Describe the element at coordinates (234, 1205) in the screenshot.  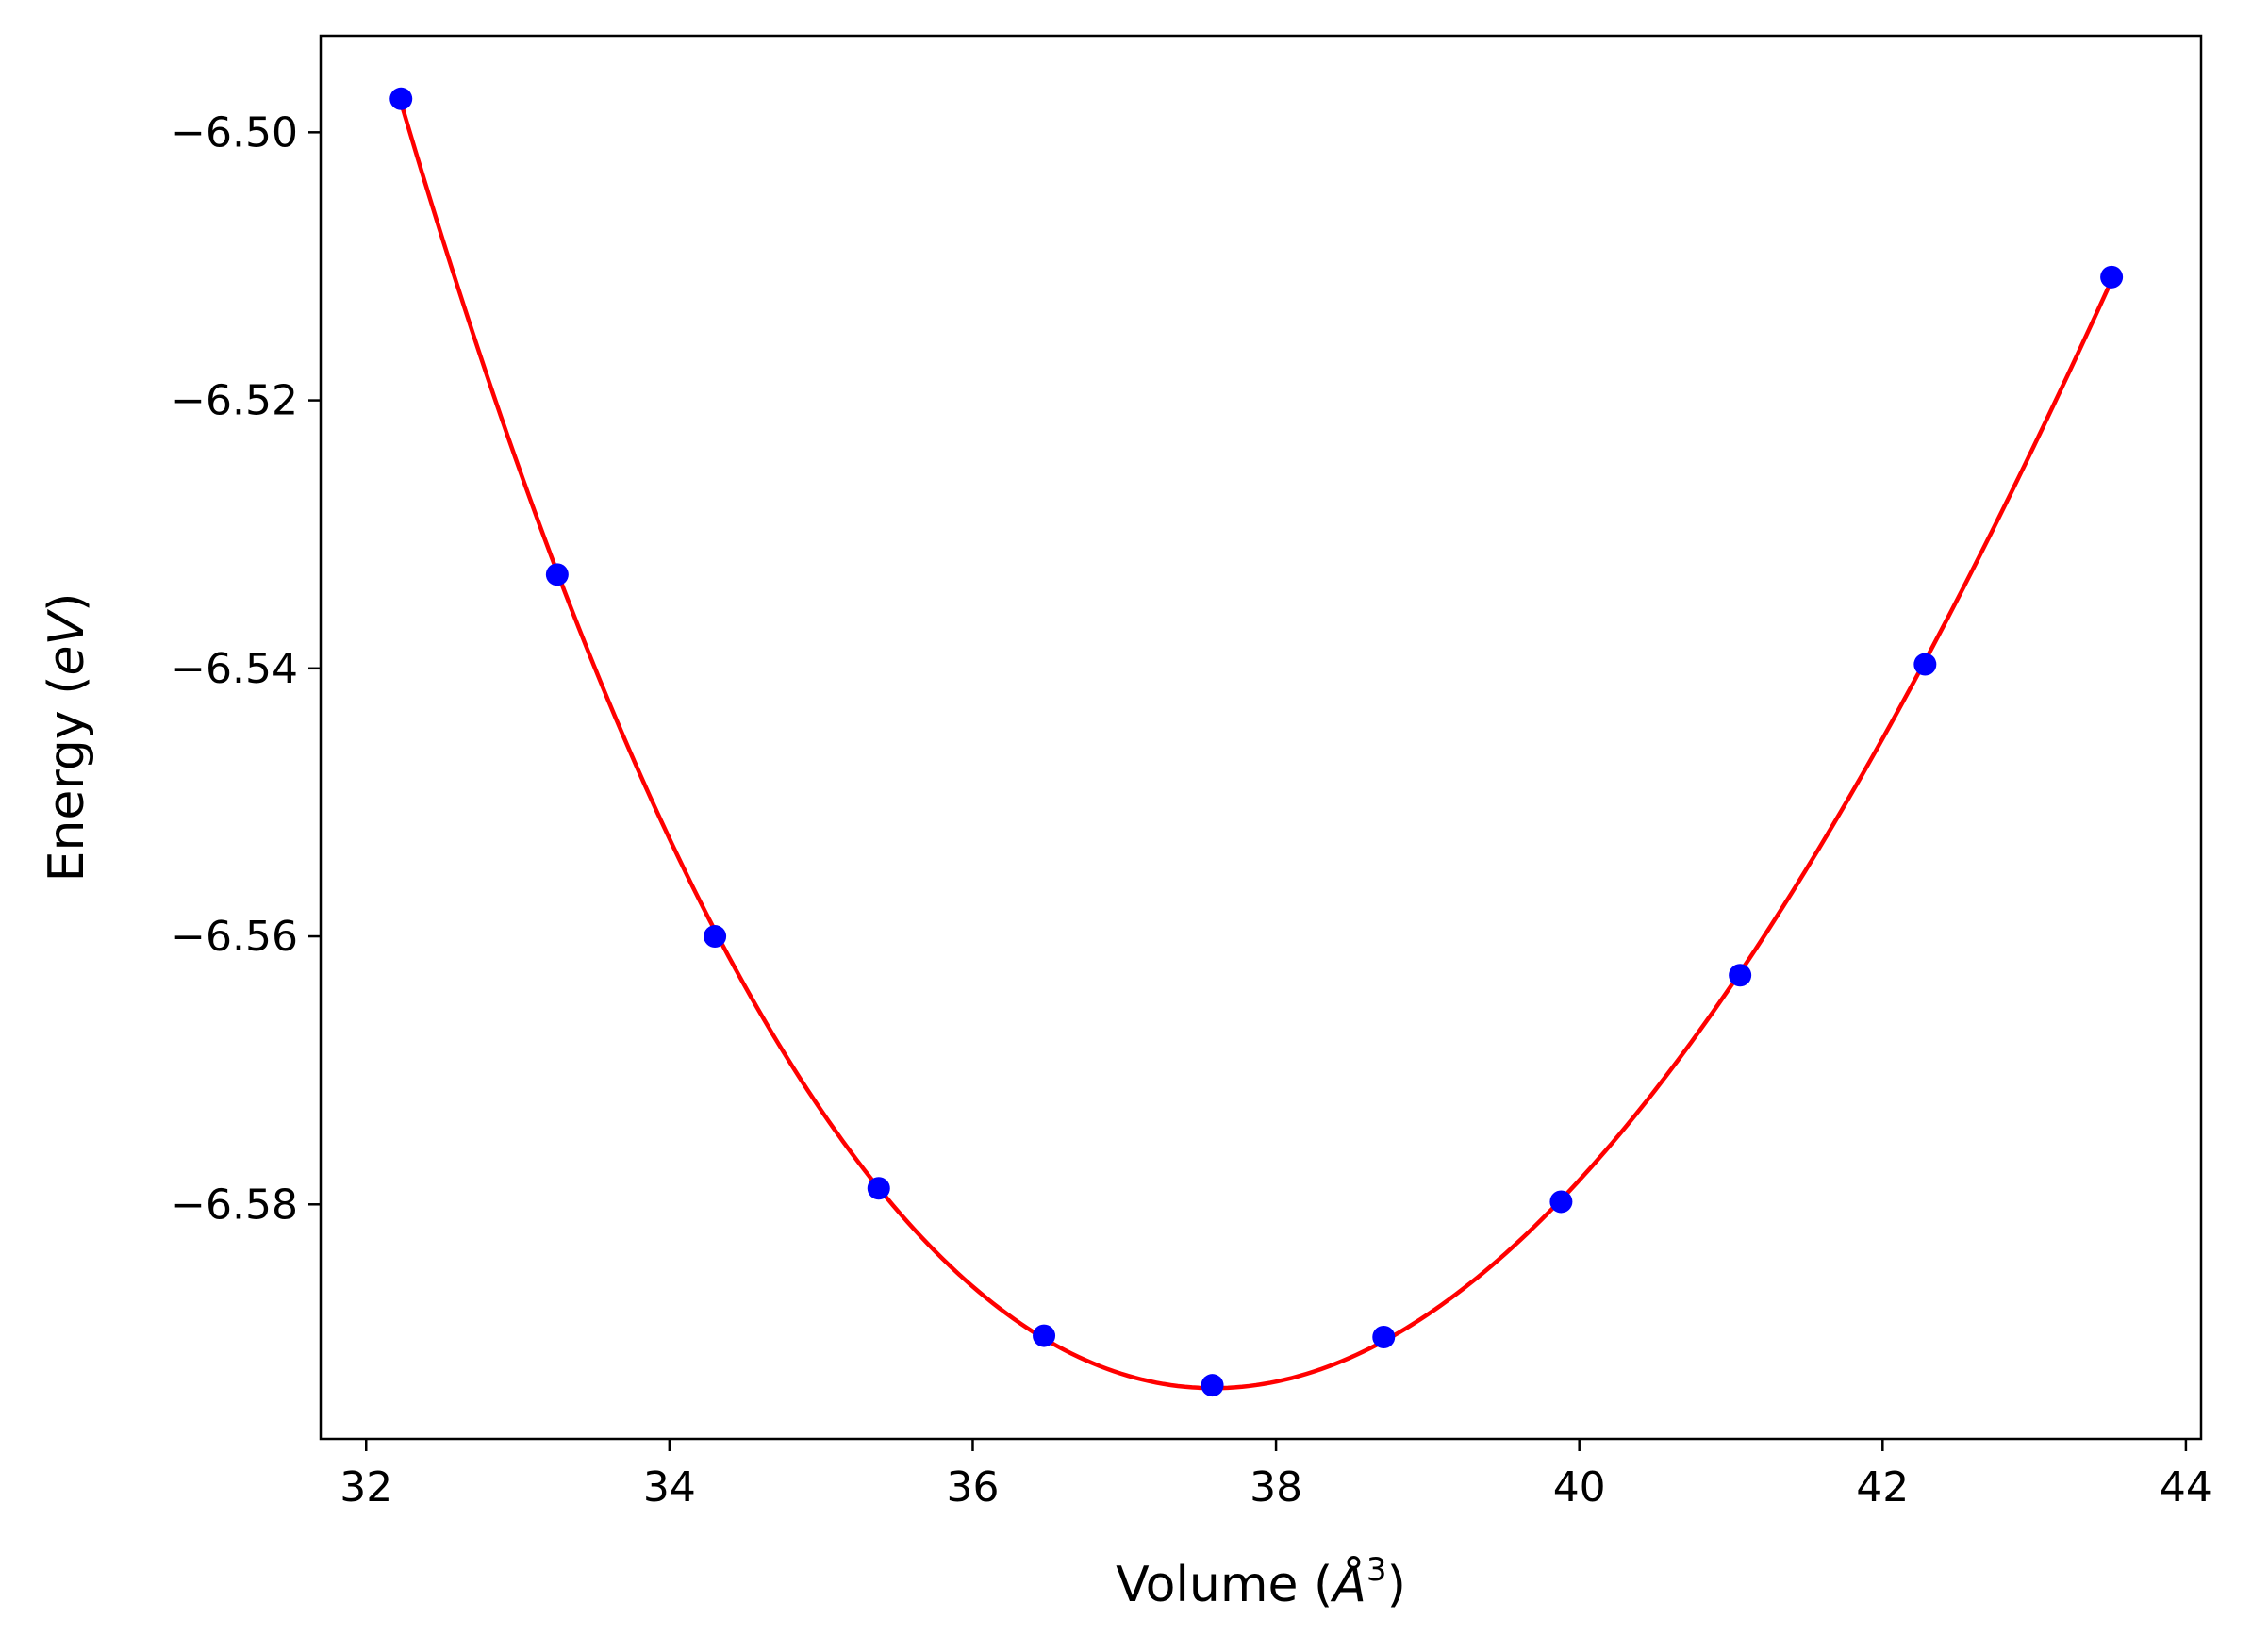
I see `y-tick-label: −6.58` at that location.